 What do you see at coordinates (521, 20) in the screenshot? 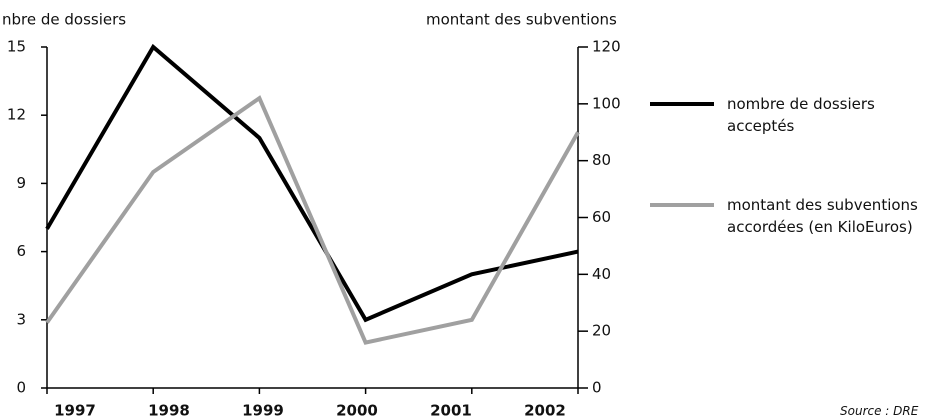
I see `y2-axis-title: montant des subventions` at bounding box center [521, 20].